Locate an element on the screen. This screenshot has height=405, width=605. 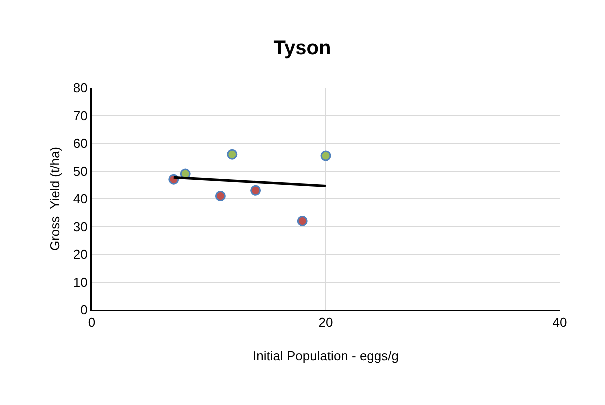
y-tick-label: 20 is located at coordinates (80, 254).